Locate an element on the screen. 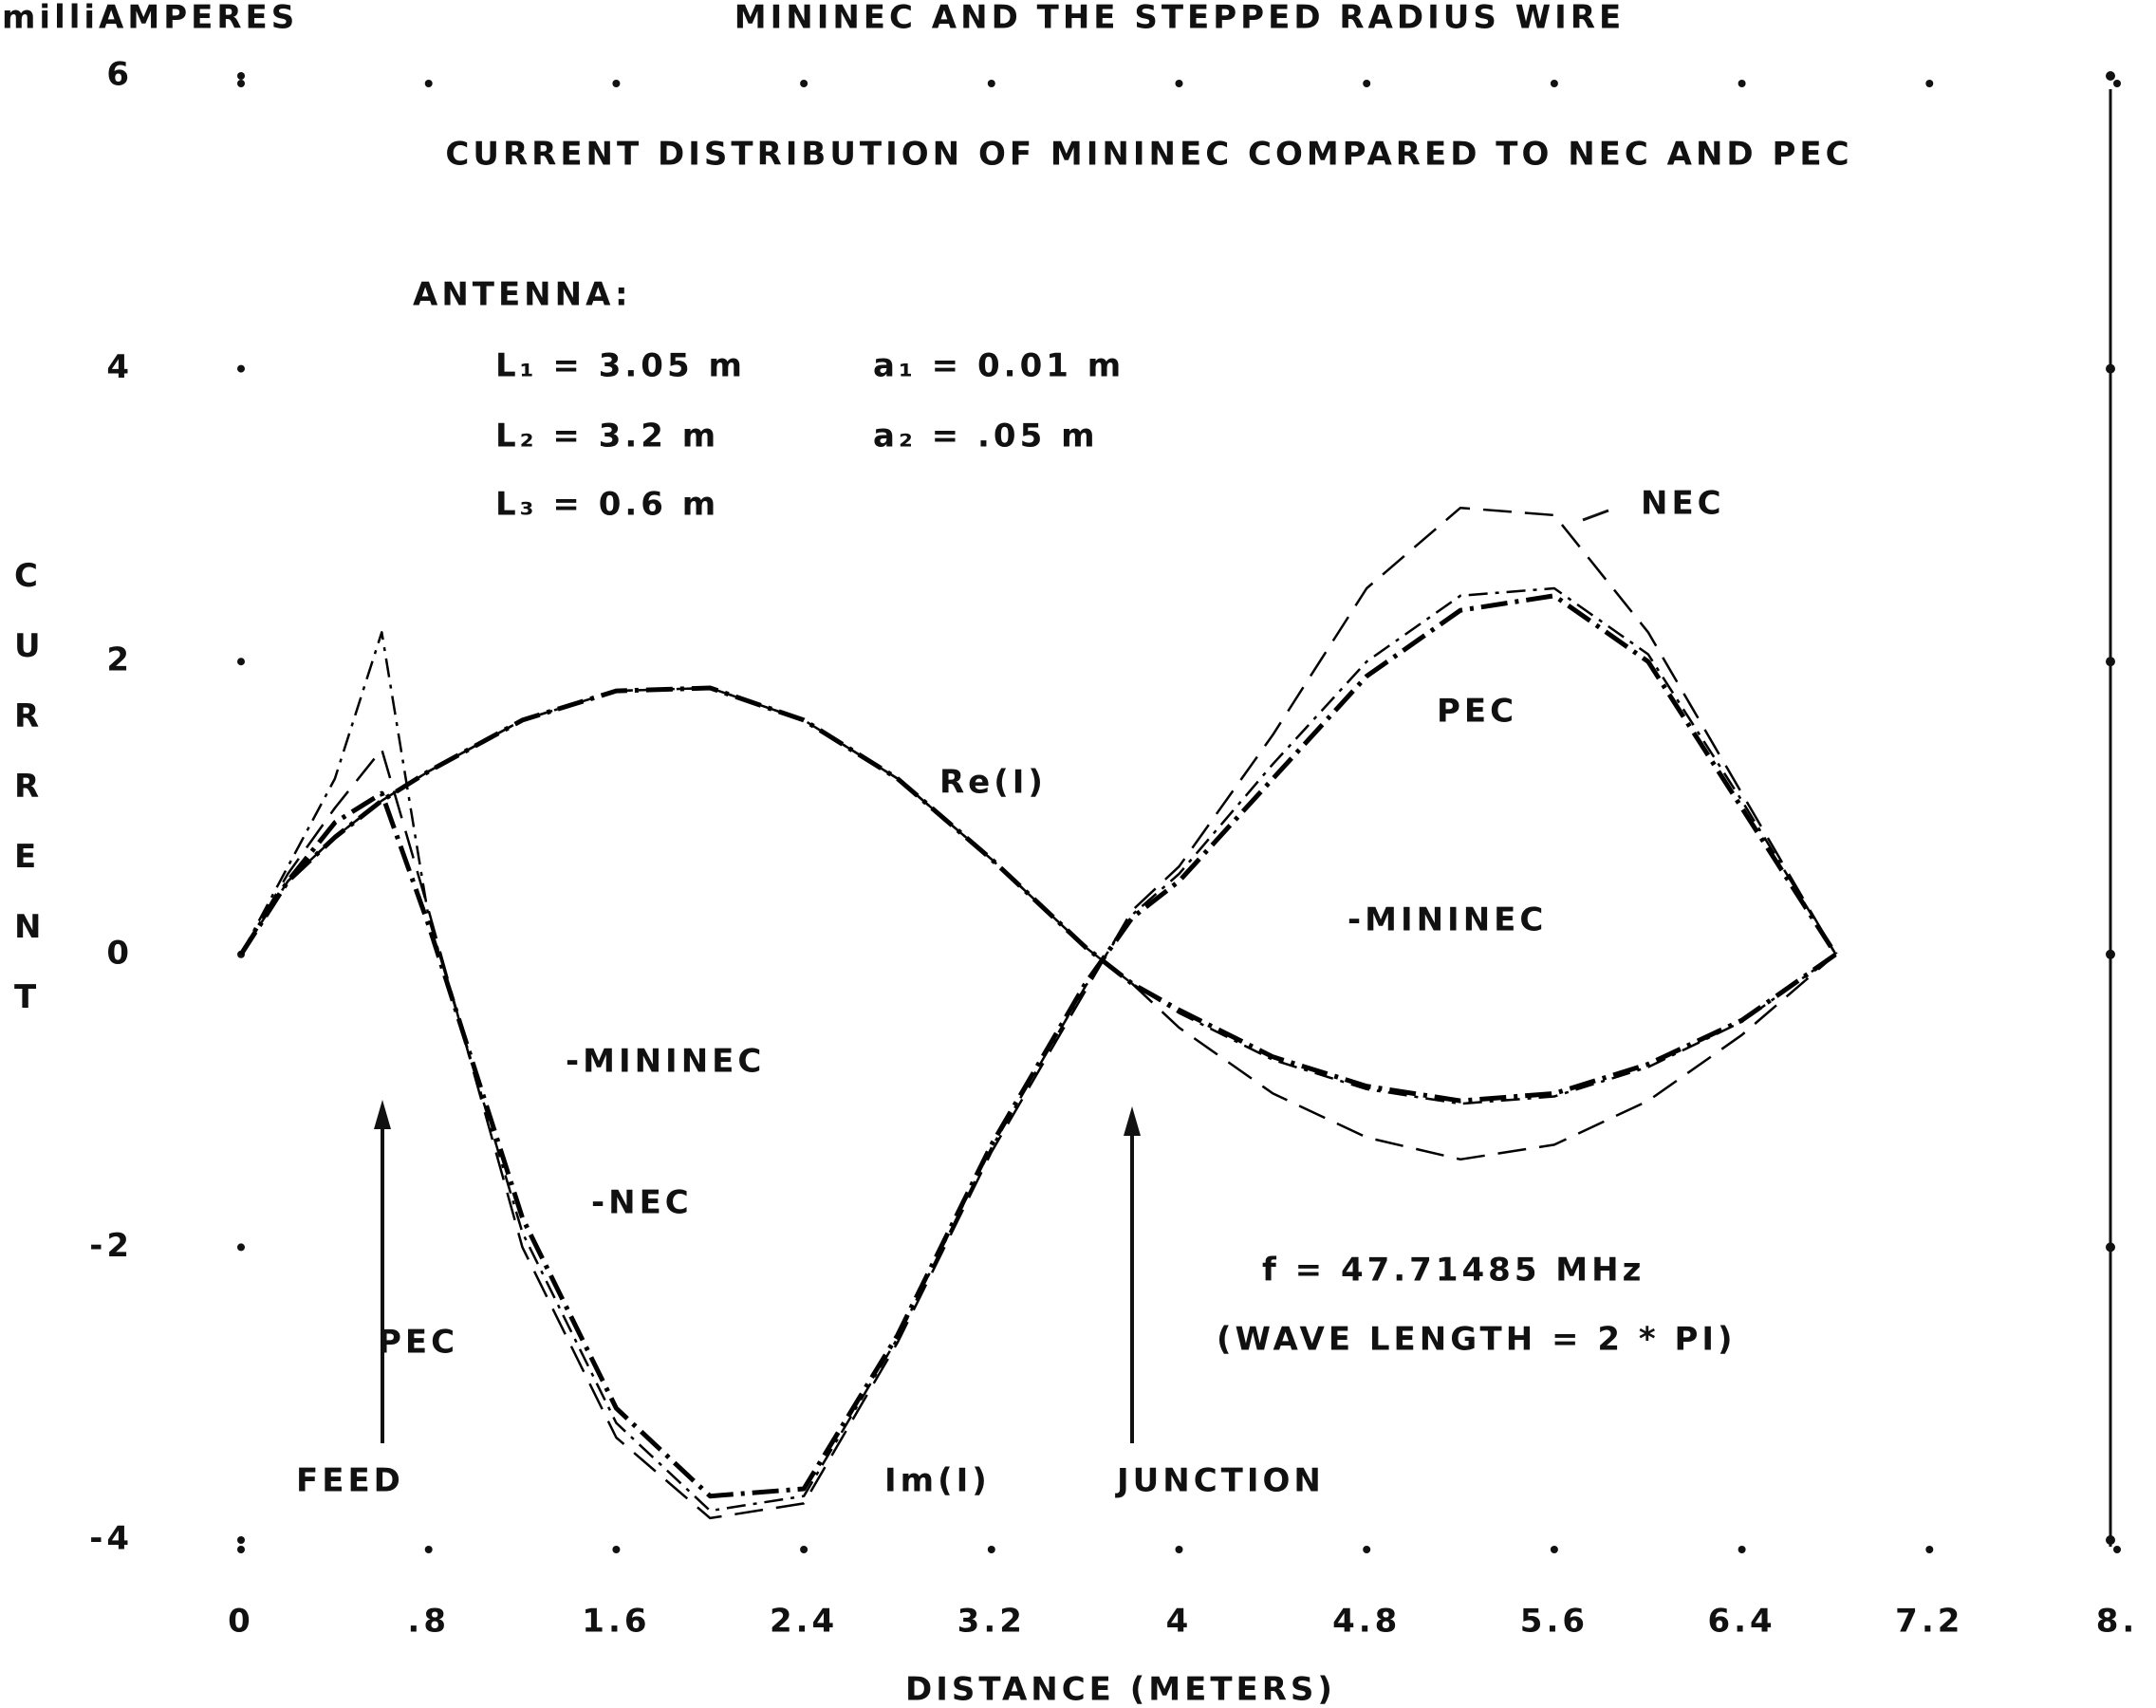 The image size is (2156, 1708). x-tick-label: .8 is located at coordinates (428, 1622).